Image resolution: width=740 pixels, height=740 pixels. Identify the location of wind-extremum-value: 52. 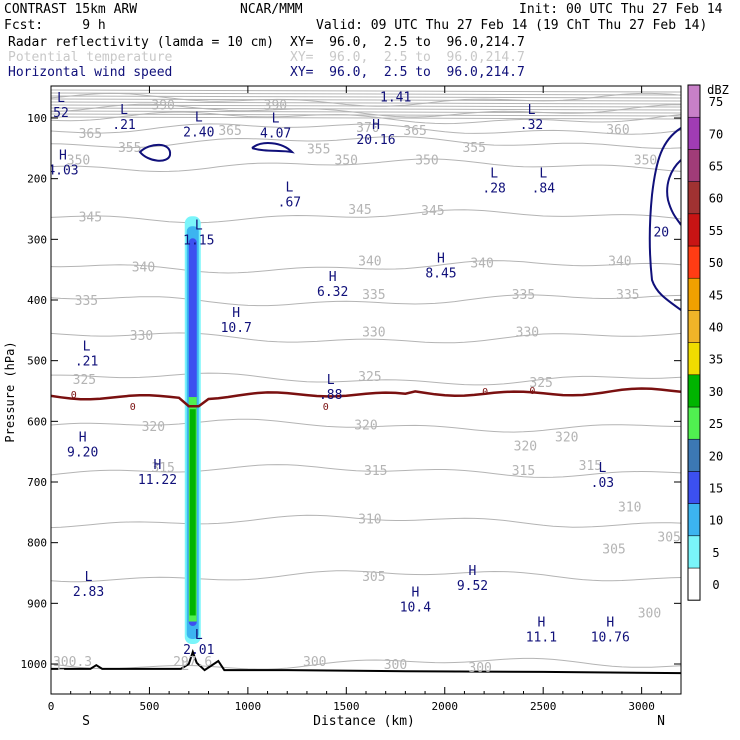
(61, 113).